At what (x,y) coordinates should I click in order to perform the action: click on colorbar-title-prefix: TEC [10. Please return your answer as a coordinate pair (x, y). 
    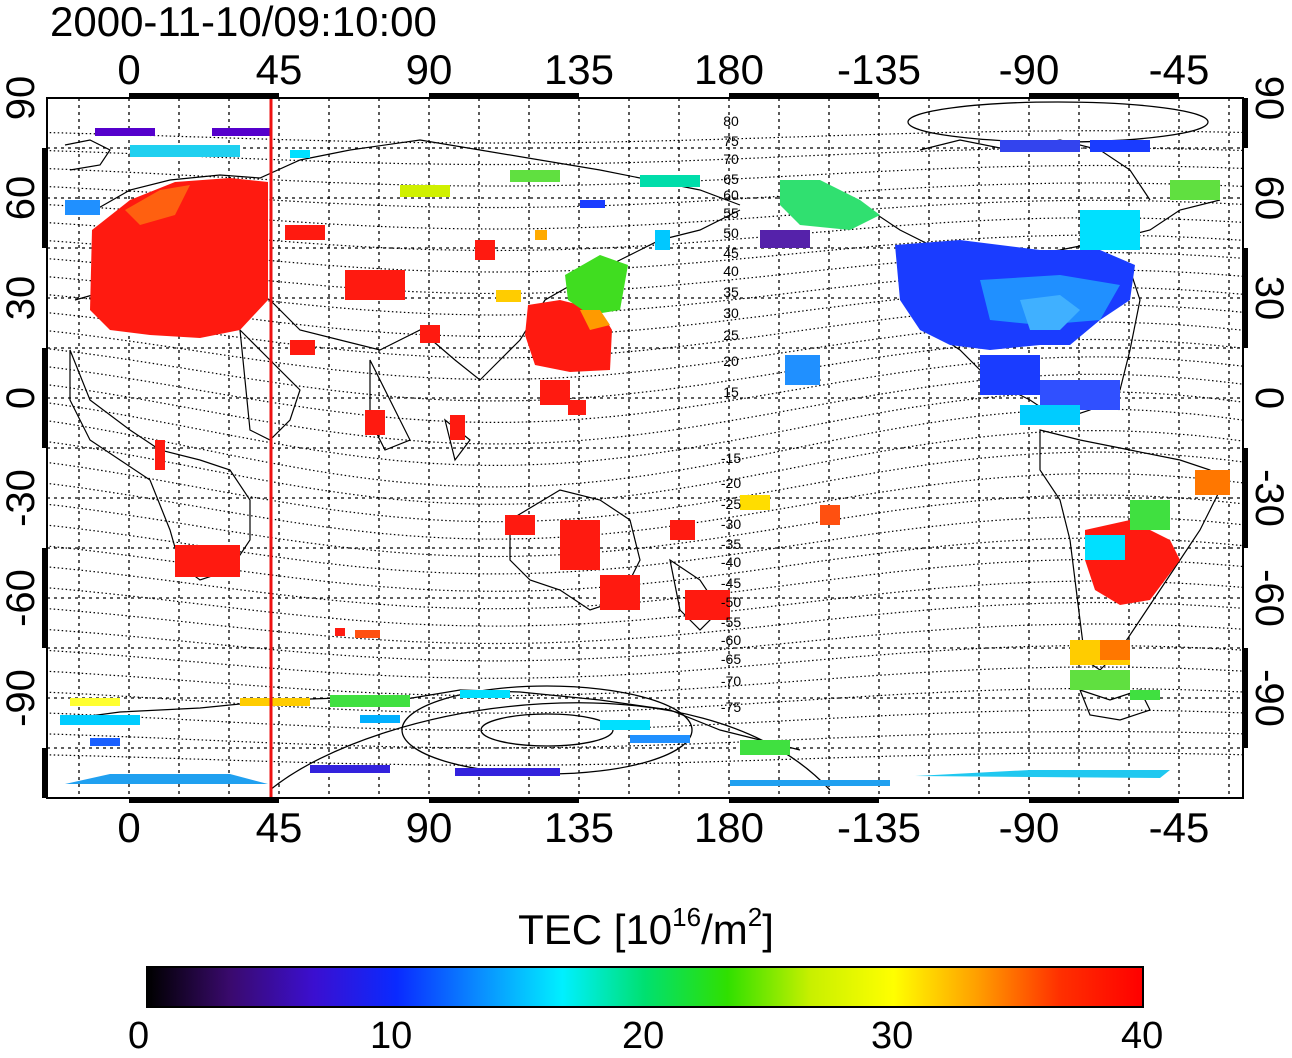
    Looking at the image, I should click on (595, 929).